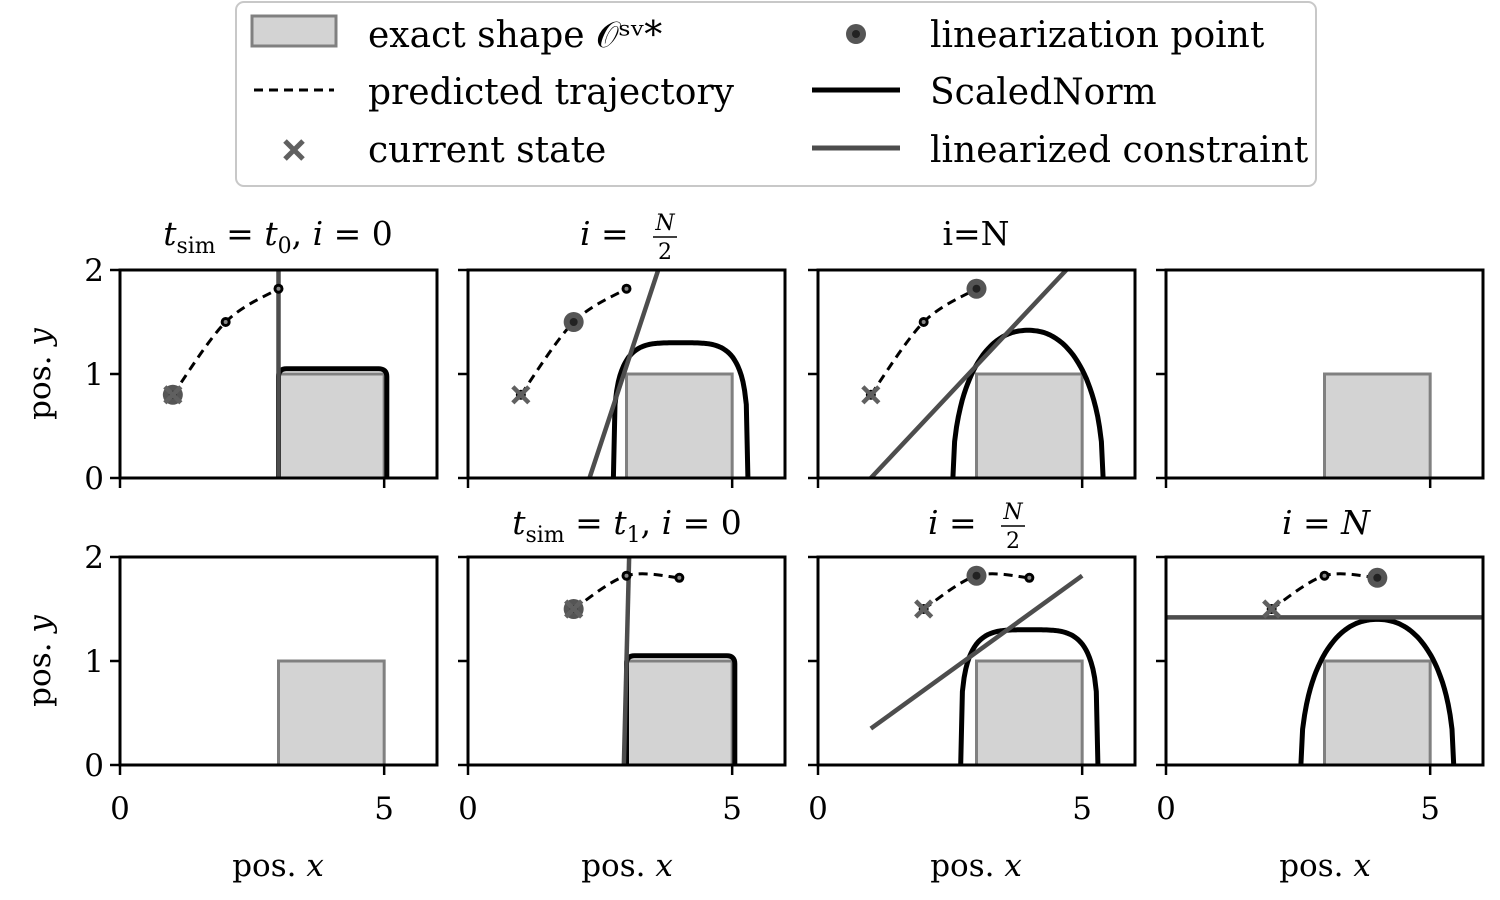 The height and width of the screenshot is (900, 1500). I want to click on panel-1-0-plot, so click(331, 712).